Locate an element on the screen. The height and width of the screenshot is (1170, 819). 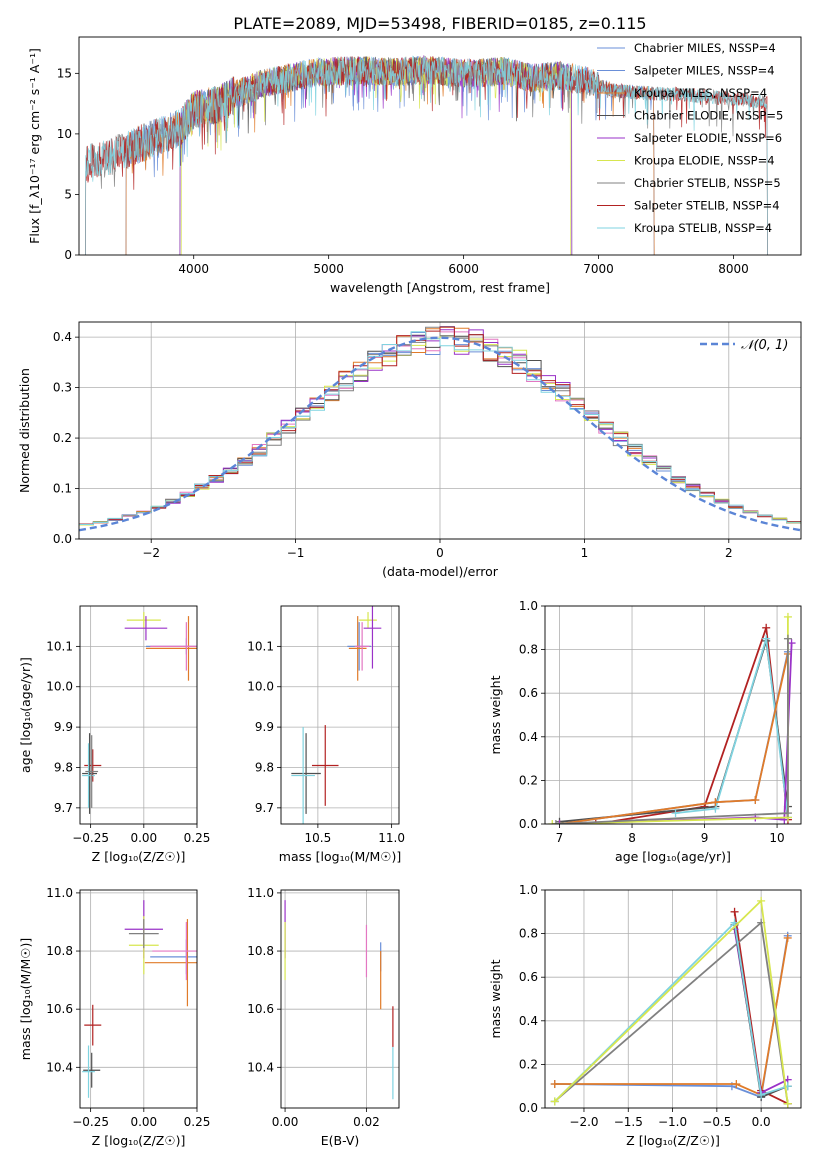
mass-vs-ebv-panel: 0.00 0.02 10.4 10.6 10.8 11.0 E(B-V) is located at coordinates (323, 1017).